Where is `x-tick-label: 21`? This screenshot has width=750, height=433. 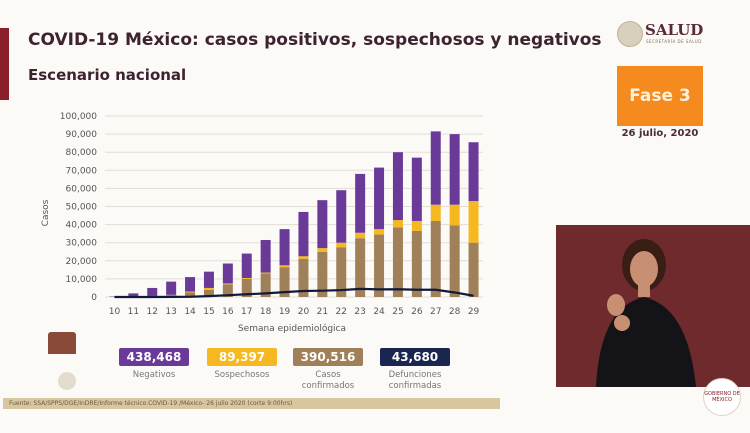
x-tick-label: 21 is located at coordinates (322, 312).